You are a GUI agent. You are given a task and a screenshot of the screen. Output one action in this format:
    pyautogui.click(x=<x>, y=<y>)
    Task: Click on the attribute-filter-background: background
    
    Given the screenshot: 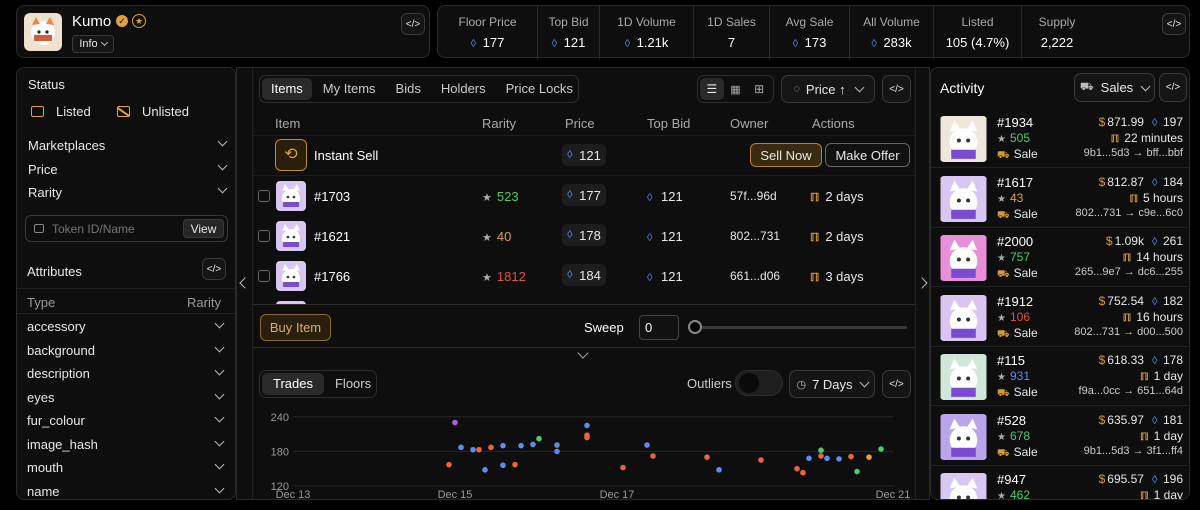 What is the action you would take?
    pyautogui.click(x=126, y=351)
    